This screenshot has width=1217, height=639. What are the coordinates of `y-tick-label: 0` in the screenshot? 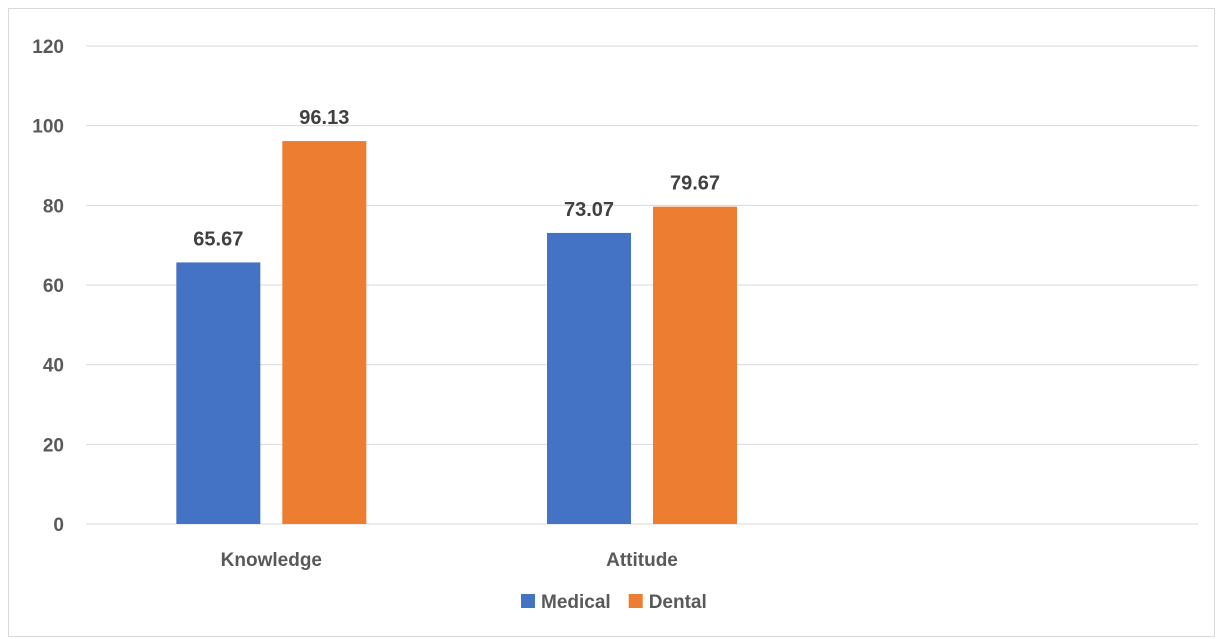 It's located at (58, 525).